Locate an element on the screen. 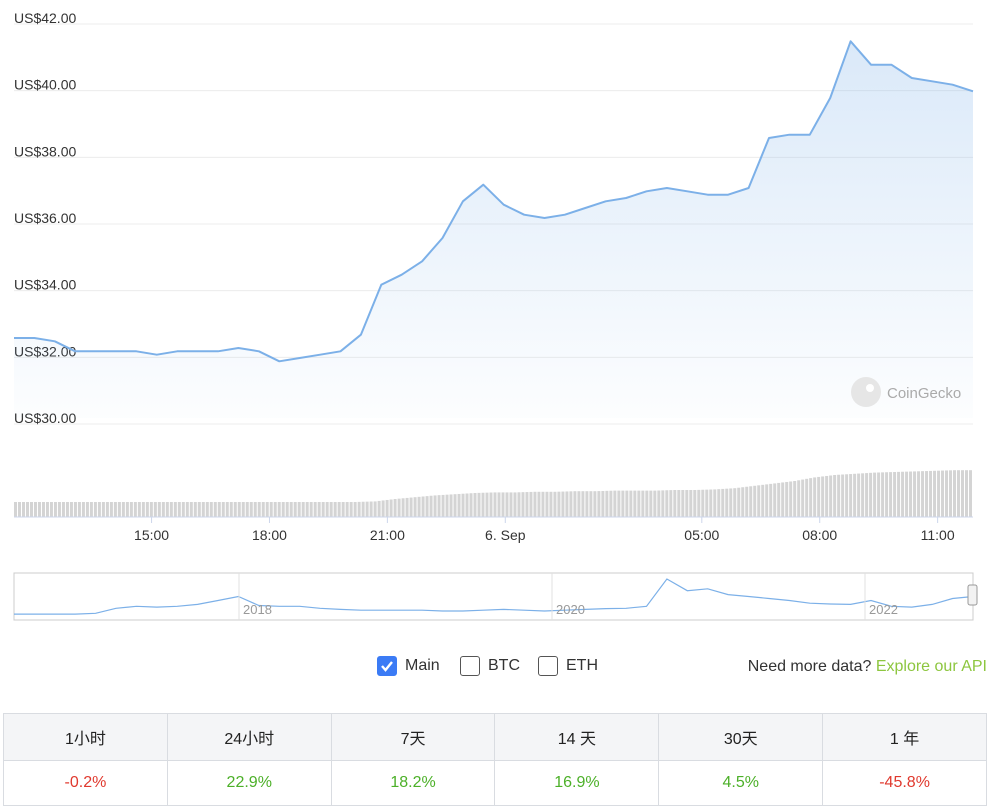  api-promo: Need more data? Explore our API is located at coordinates (867, 667).